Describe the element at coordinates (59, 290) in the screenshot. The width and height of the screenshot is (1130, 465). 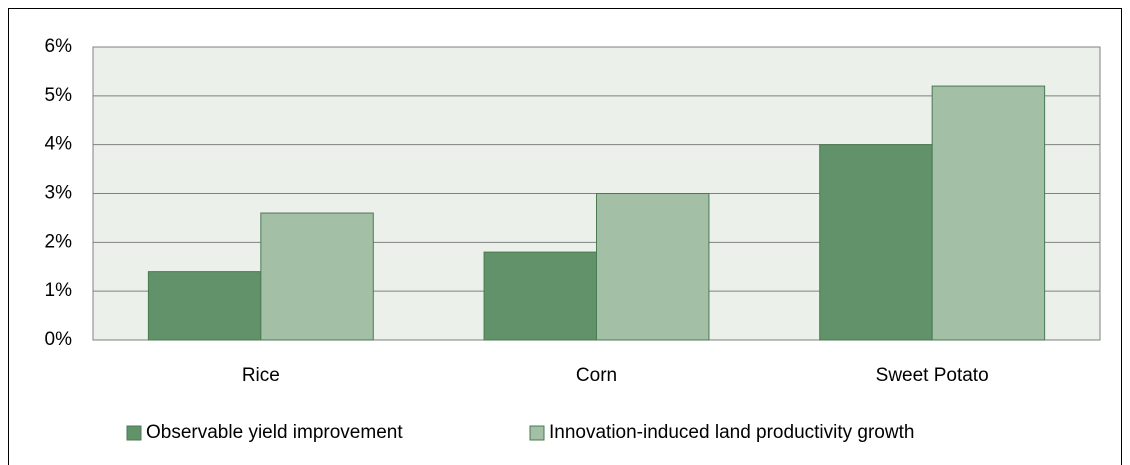
I see `y-tick-label: 1%` at that location.